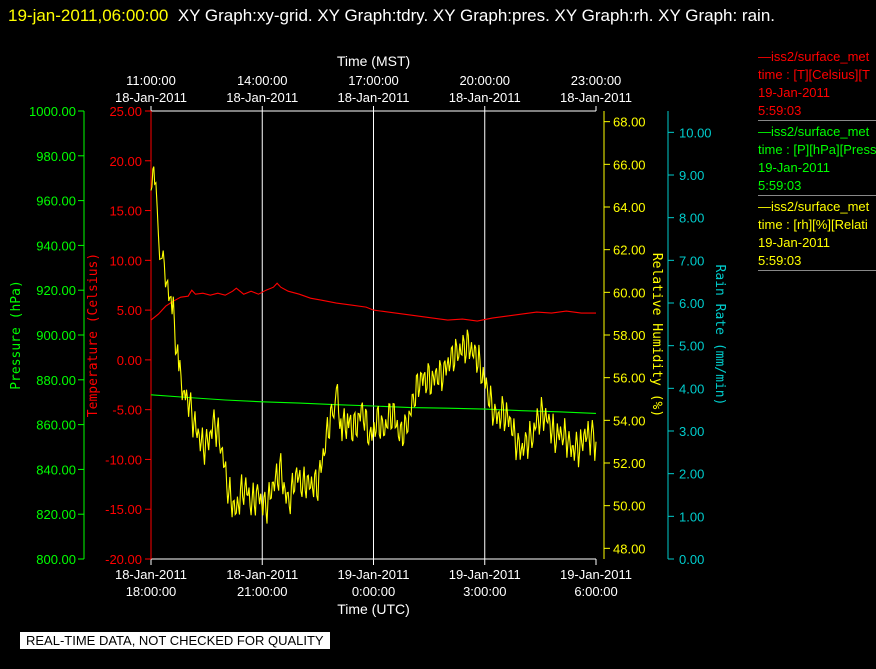 Image resolution: width=876 pixels, height=669 pixels. What do you see at coordinates (656, 335) in the screenshot?
I see `rh-axis-label: Relative Humidity (%)` at bounding box center [656, 335].